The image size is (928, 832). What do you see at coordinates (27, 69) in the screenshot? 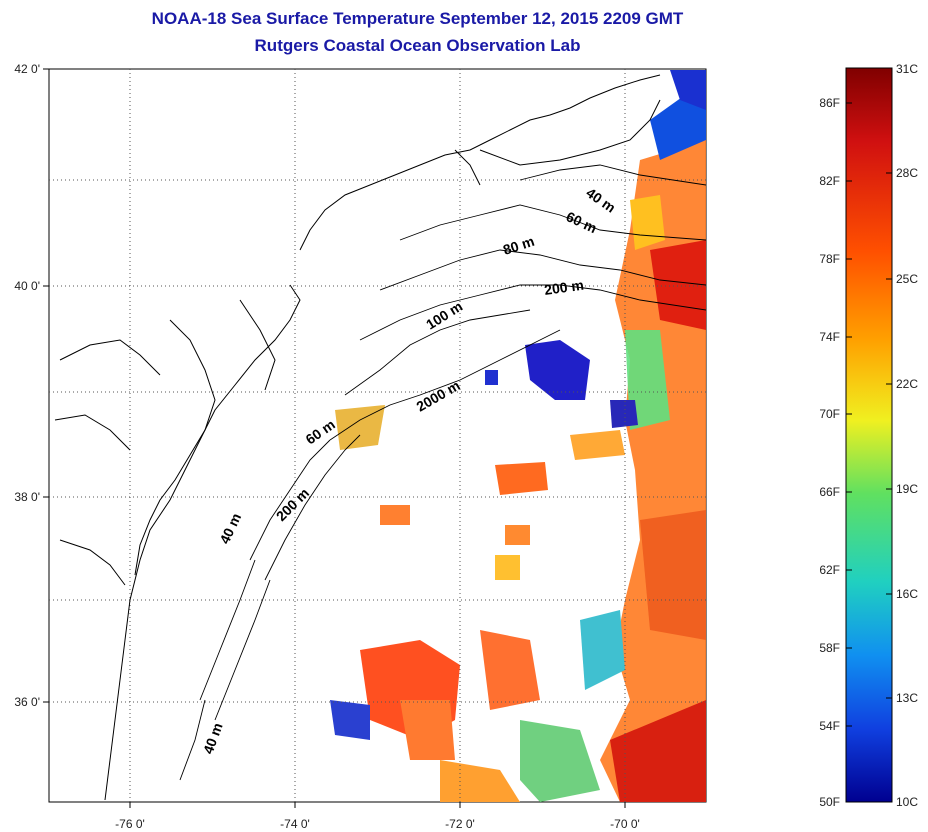
I see `lat-label: 42 0'` at bounding box center [27, 69].